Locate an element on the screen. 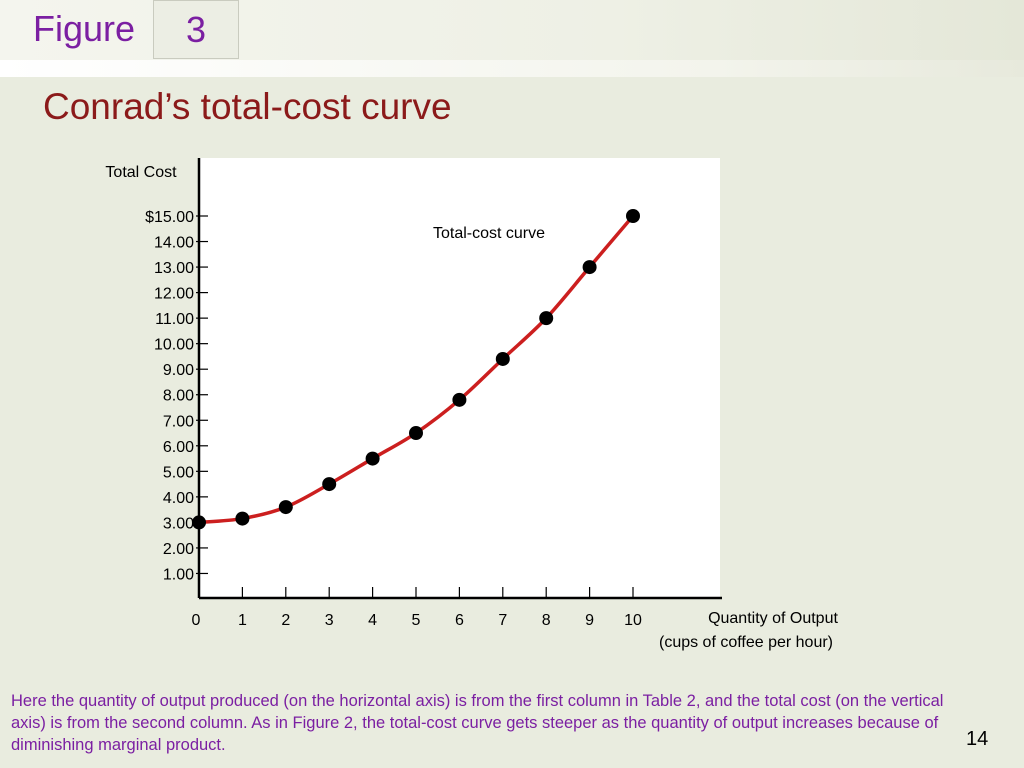 The height and width of the screenshot is (768, 1024). y-tick-label: 5.00 is located at coordinates (178, 472).